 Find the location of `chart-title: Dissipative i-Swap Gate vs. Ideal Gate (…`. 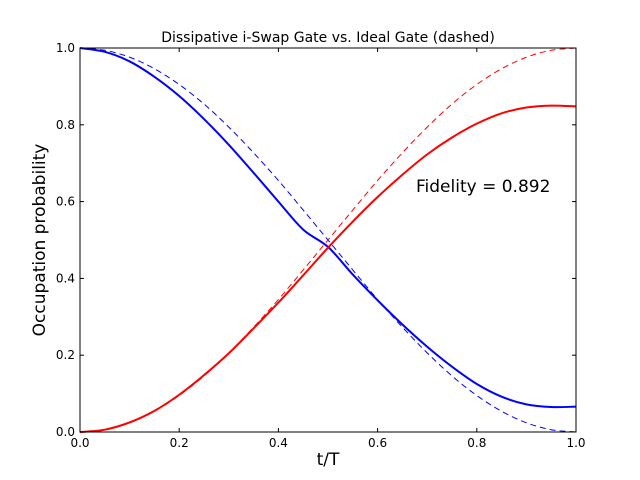

chart-title: Dissipative i-Swap Gate vs. Ideal Gate (… is located at coordinates (328, 38).